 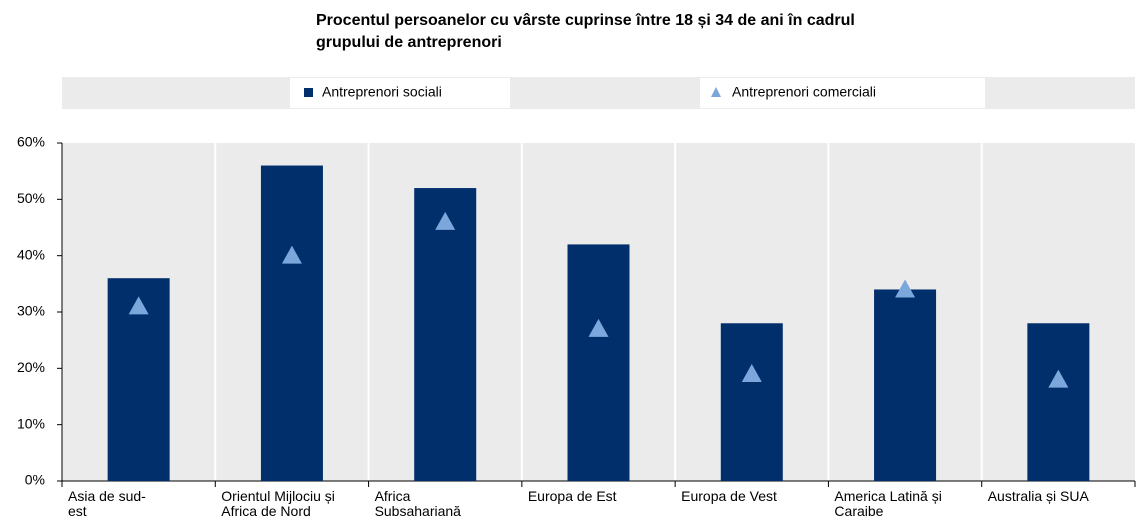 I want to click on y-tick-label: 50%, so click(x=31, y=198).